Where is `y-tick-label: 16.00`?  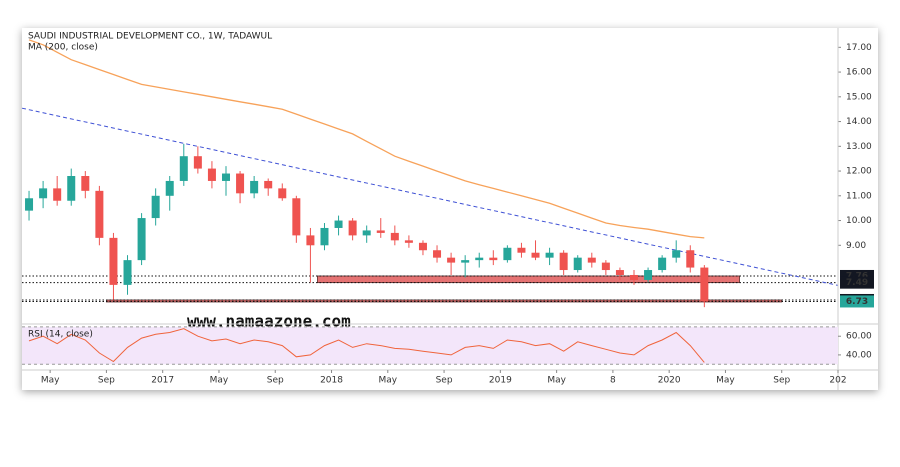 y-tick-label: 16.00 is located at coordinates (859, 73).